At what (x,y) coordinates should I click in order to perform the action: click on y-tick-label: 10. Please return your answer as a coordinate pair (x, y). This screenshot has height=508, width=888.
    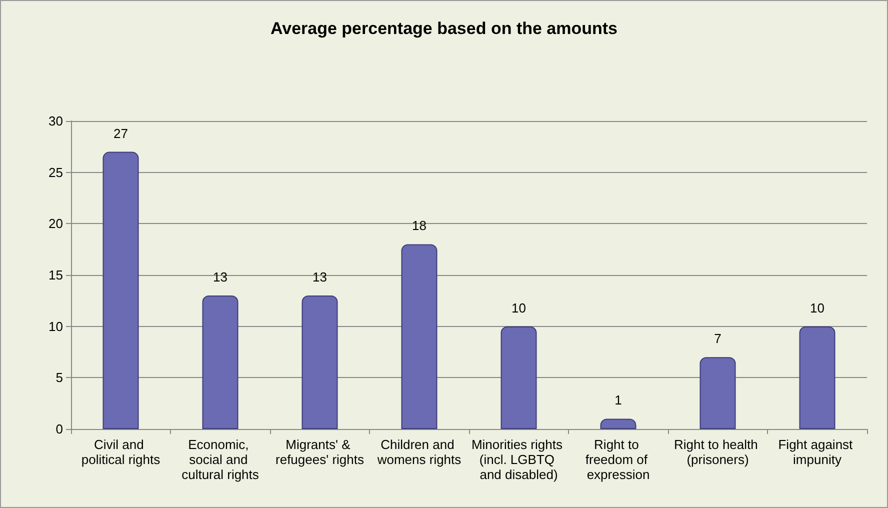
    Looking at the image, I should click on (55, 326).